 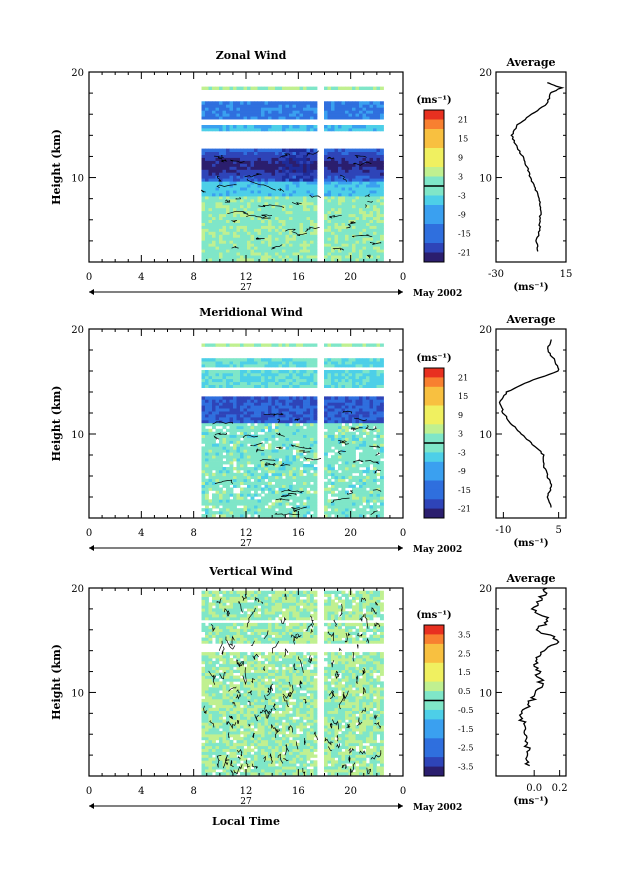 What do you see at coordinates (77, 330) in the screenshot?
I see `y-tick-label: 20` at bounding box center [77, 330].